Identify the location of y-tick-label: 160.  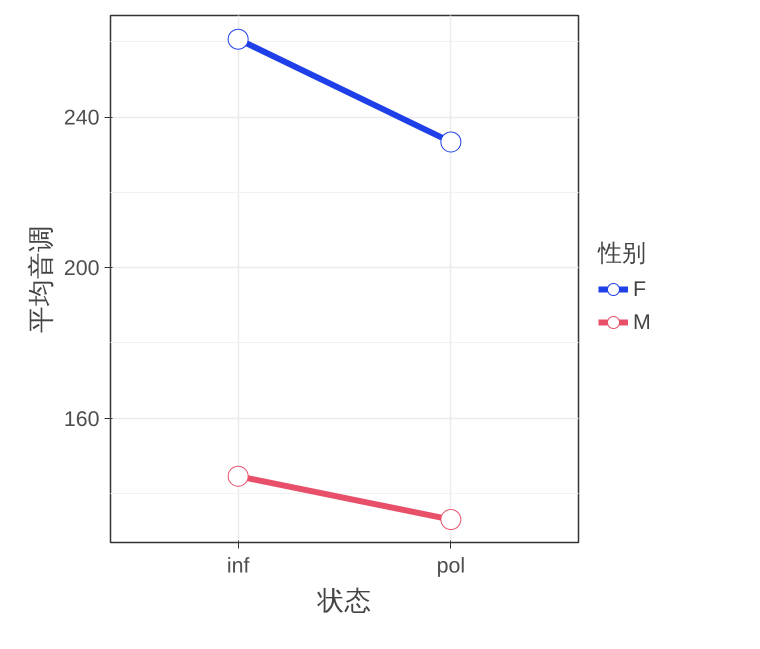
(82, 418).